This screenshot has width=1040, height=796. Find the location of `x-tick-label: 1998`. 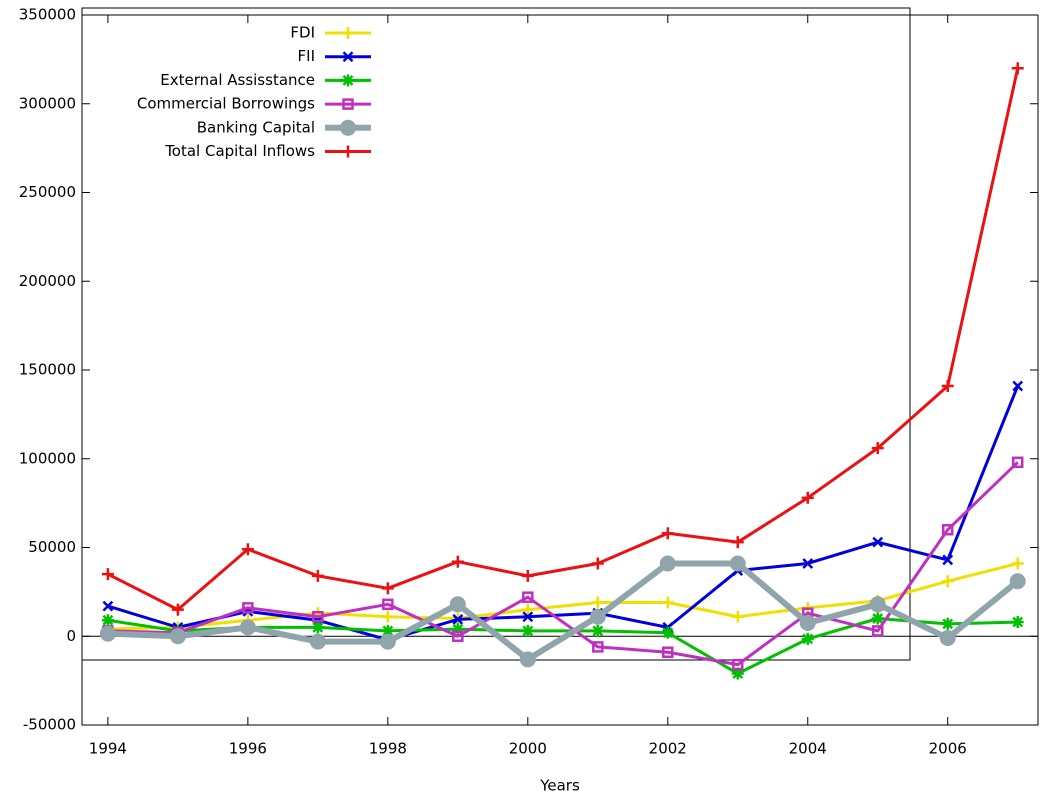

x-tick-label: 1998 is located at coordinates (388, 749).